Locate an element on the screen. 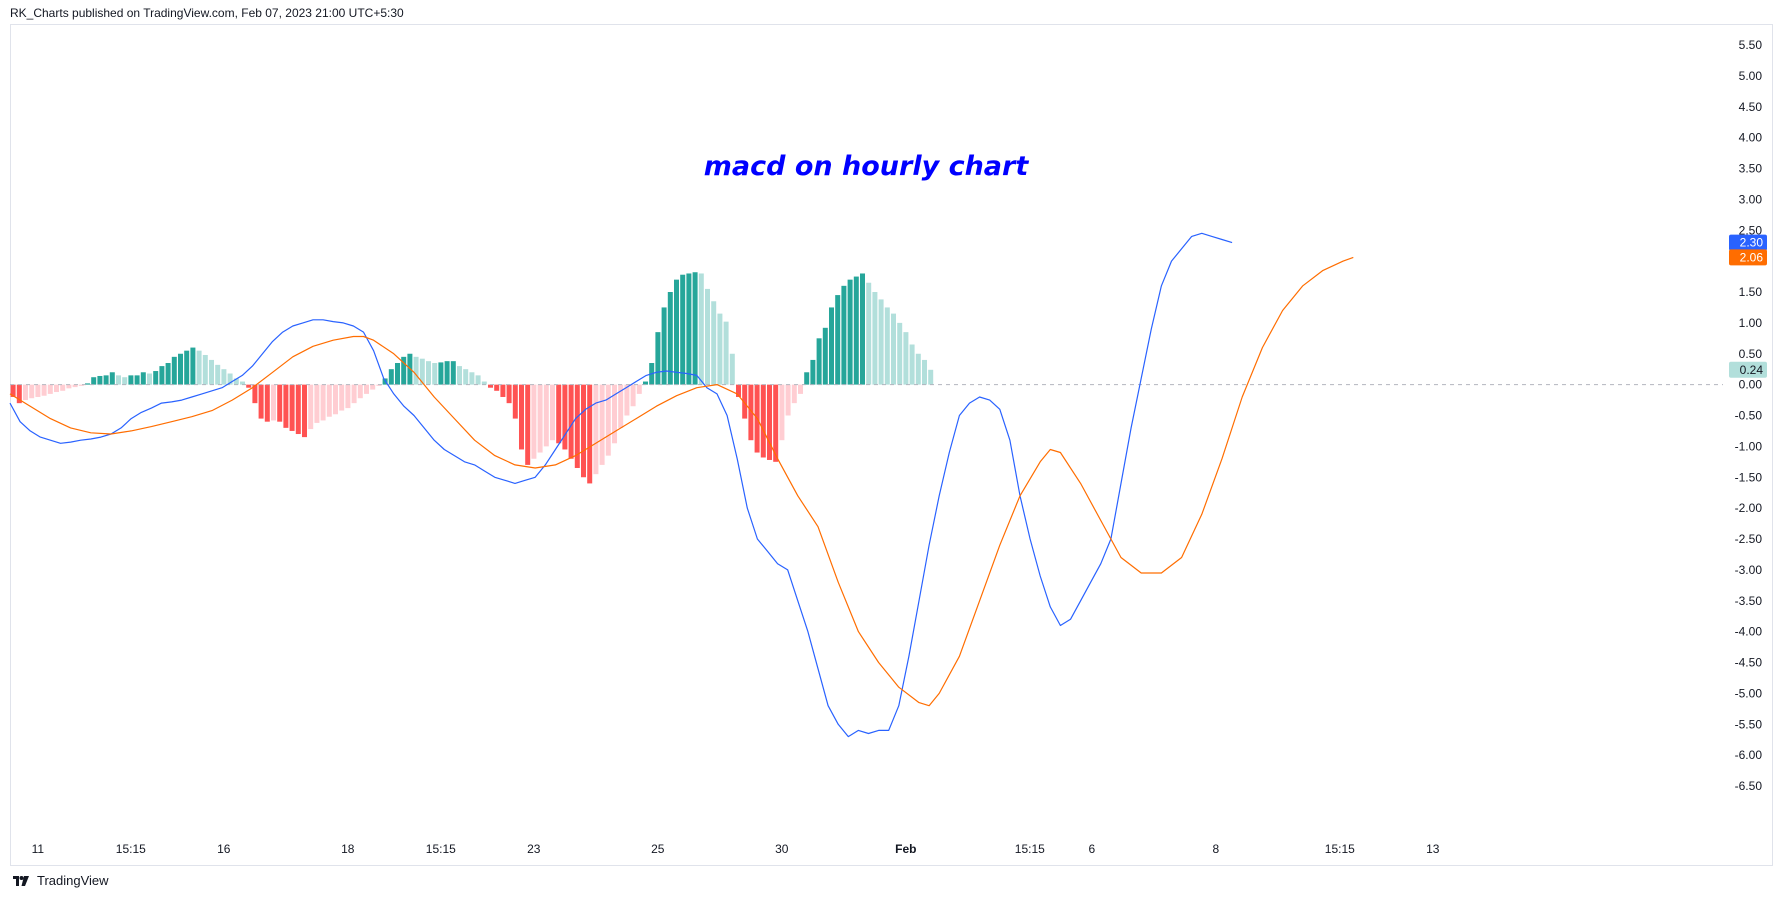  x-tick-label: Feb is located at coordinates (905, 849).